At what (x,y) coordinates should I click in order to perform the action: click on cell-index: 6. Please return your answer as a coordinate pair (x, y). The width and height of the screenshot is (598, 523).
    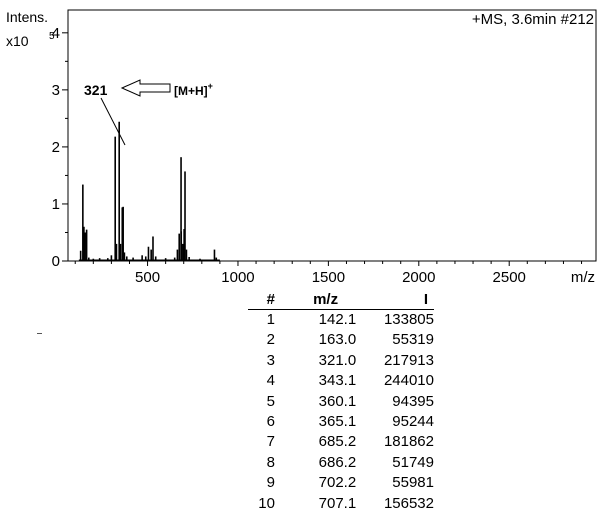
    Looking at the image, I should click on (270, 422).